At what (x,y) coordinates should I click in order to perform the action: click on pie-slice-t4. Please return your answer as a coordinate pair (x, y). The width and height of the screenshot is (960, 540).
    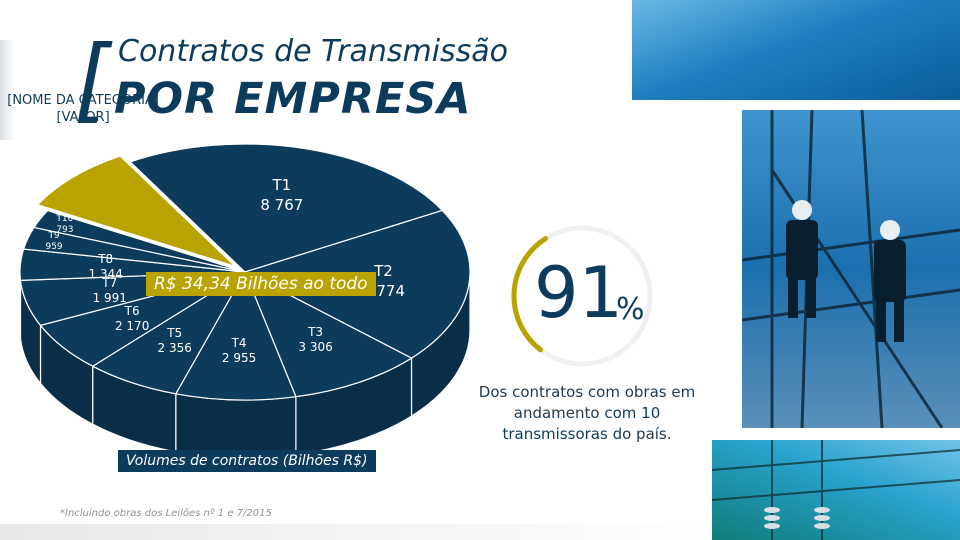
    Looking at the image, I should click on (235, 335).